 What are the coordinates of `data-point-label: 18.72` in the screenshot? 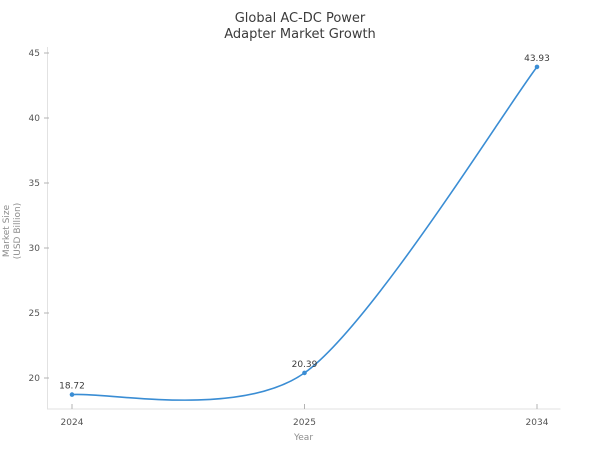 It's located at (72, 387).